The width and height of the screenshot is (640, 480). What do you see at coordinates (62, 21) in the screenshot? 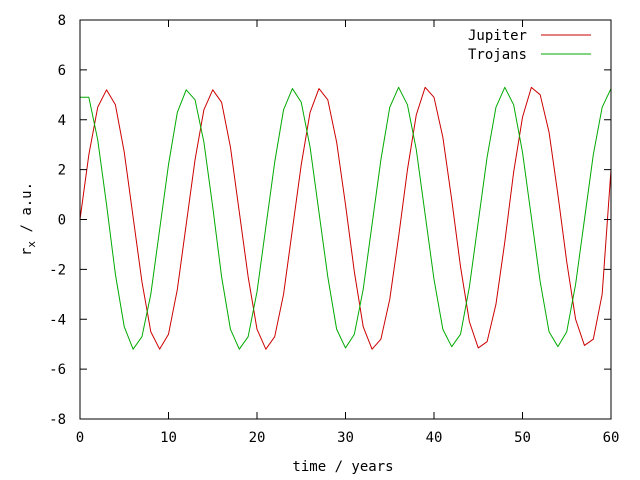
I see `y-tick-label: 8` at bounding box center [62, 21].